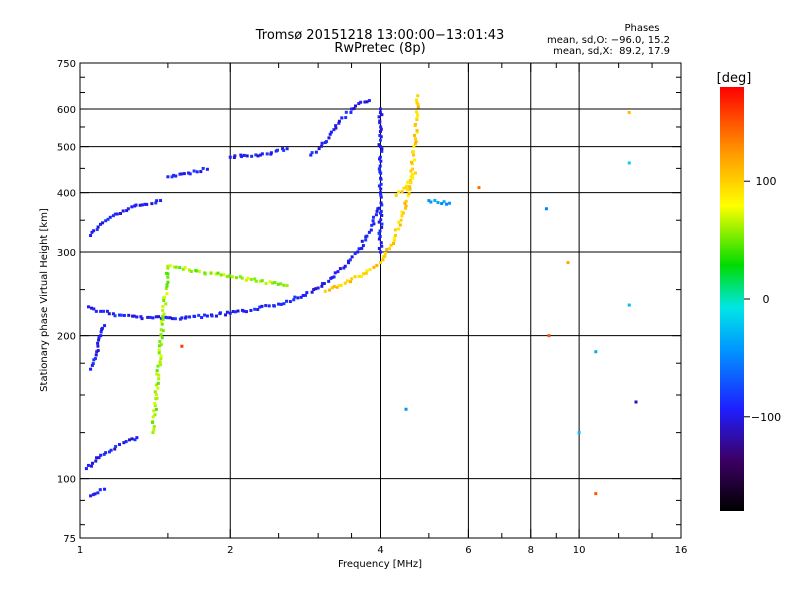 This screenshot has width=800, height=604. I want to click on x-tick-label: 6, so click(468, 550).